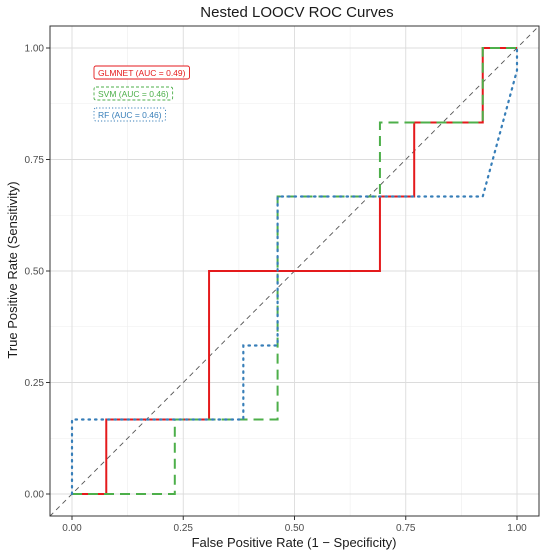 The width and height of the screenshot is (550, 555). What do you see at coordinates (296, 12) in the screenshot?
I see `chart-title: Nested LOOCV ROC Curves` at bounding box center [296, 12].